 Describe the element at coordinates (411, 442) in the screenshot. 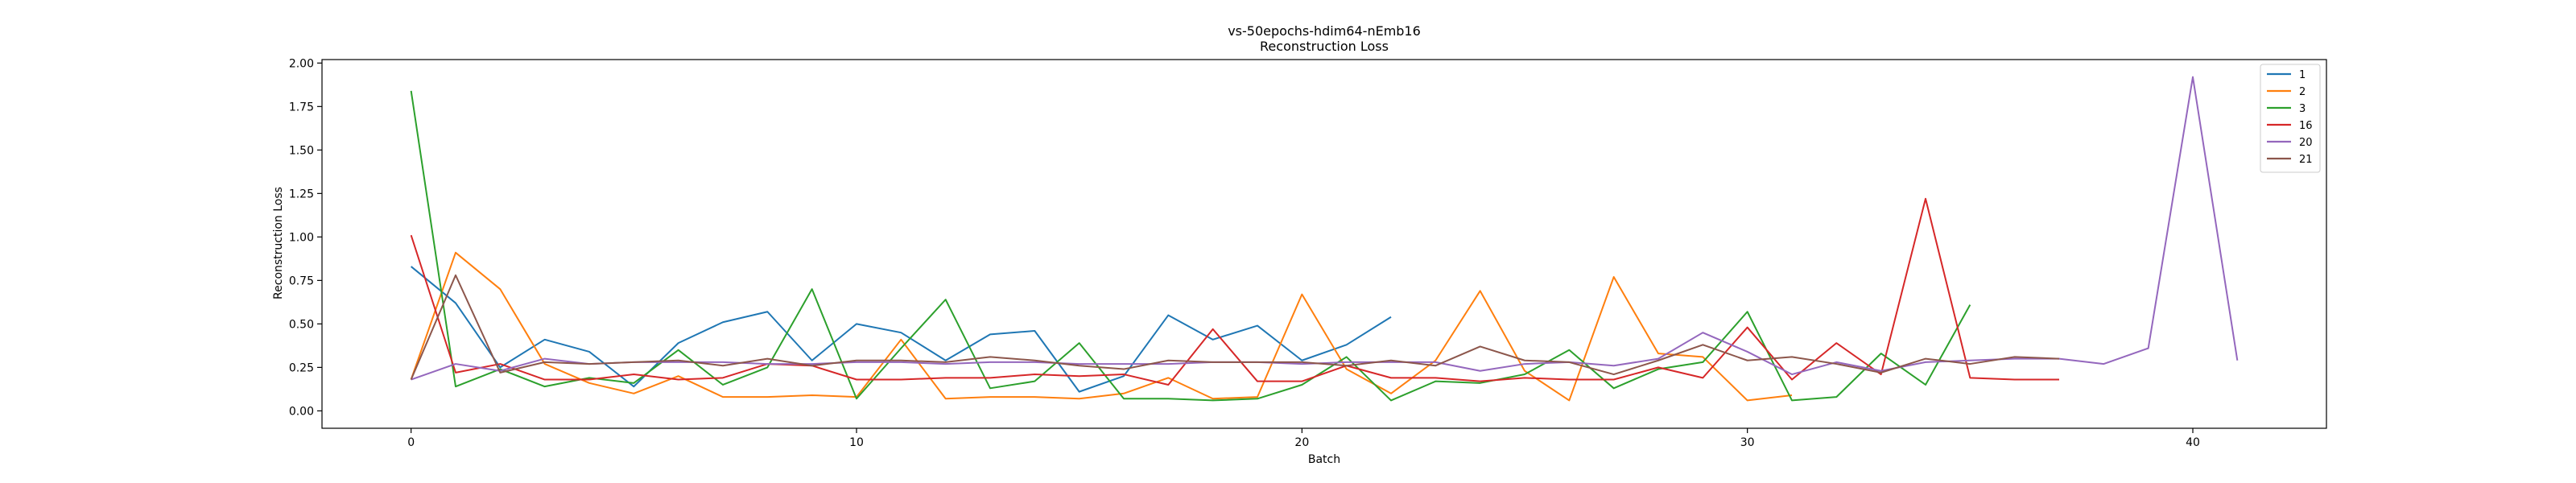

I see `x-tick-label: 0` at that location.